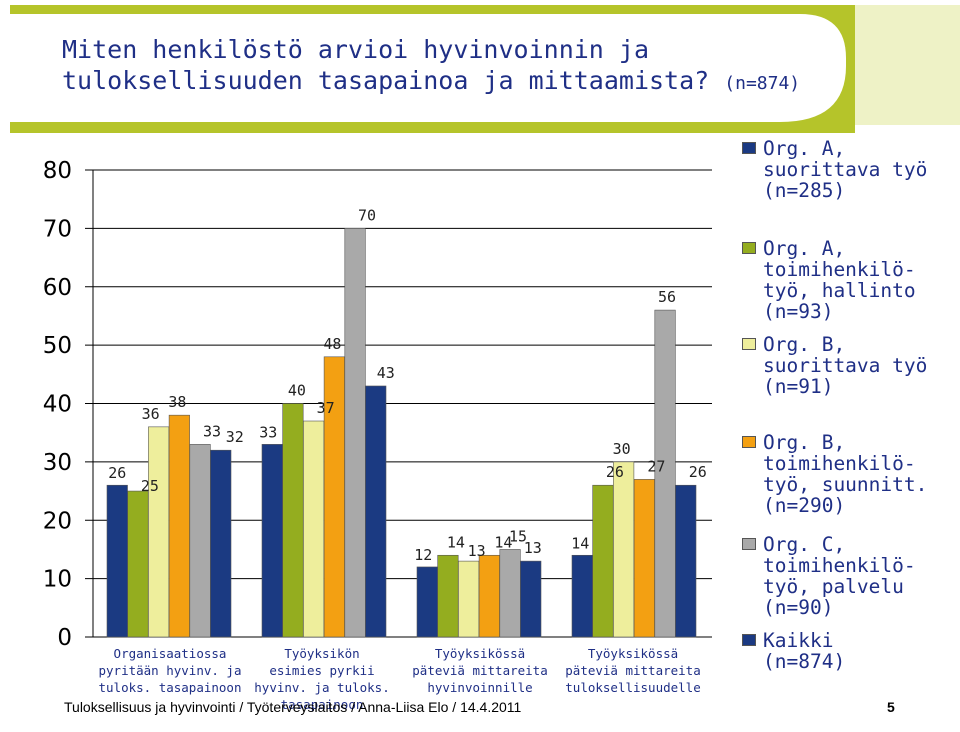 The image size is (960, 732). Describe the element at coordinates (57, 288) in the screenshot. I see `y-tick-label: 60` at that location.